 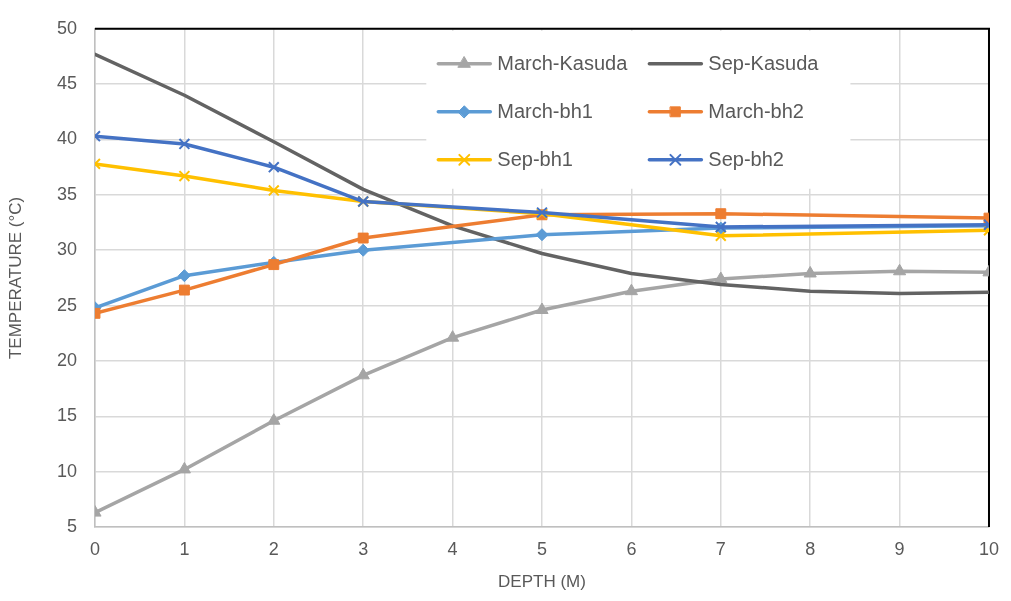 I want to click on x-tick-label: 7, so click(x=720, y=548).